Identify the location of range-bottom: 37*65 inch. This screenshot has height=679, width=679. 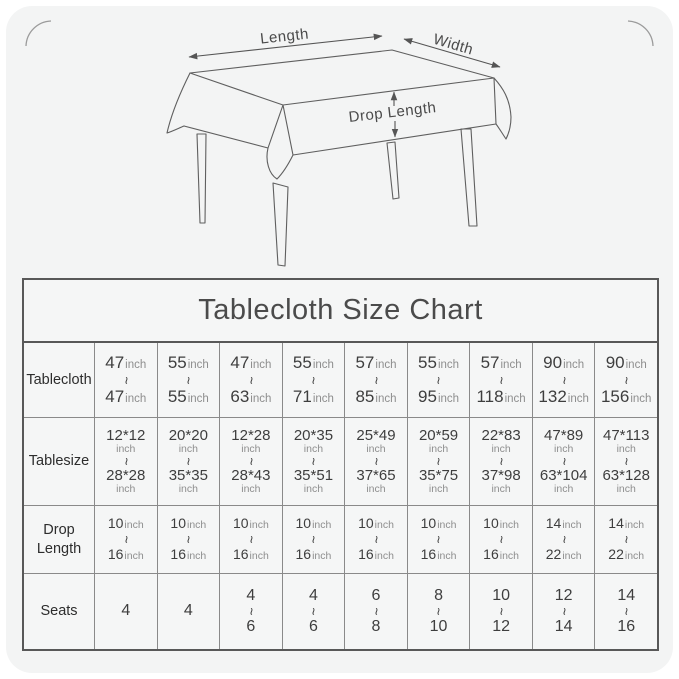
(375, 481).